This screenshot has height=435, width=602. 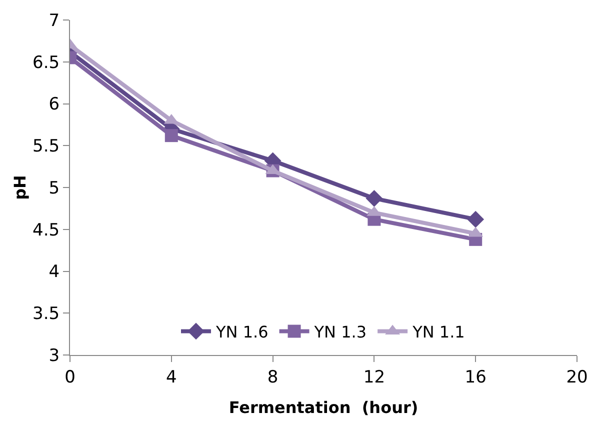 I want to click on y-tick-label: 6, so click(x=54, y=104).